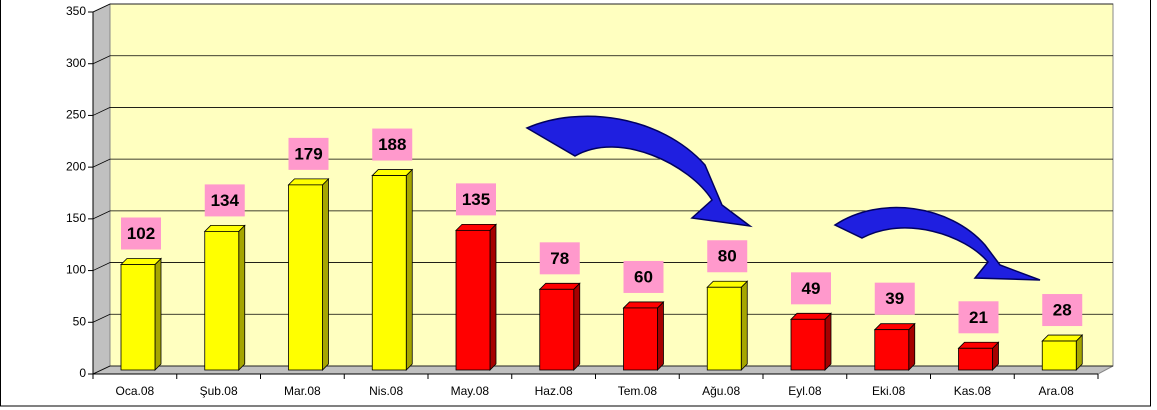 The image size is (1157, 410). I want to click on x-tick-label: Haz.08, so click(554, 391).